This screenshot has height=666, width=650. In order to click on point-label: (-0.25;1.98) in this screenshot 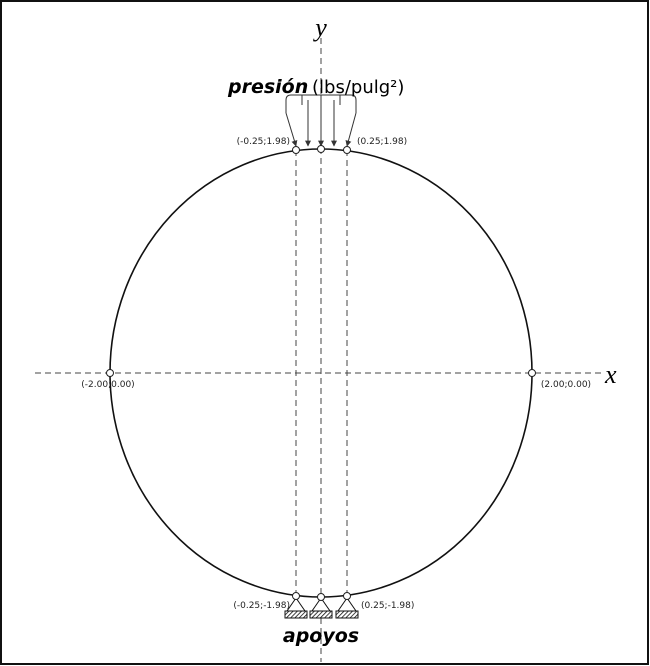, I will do `click(263, 142)`.